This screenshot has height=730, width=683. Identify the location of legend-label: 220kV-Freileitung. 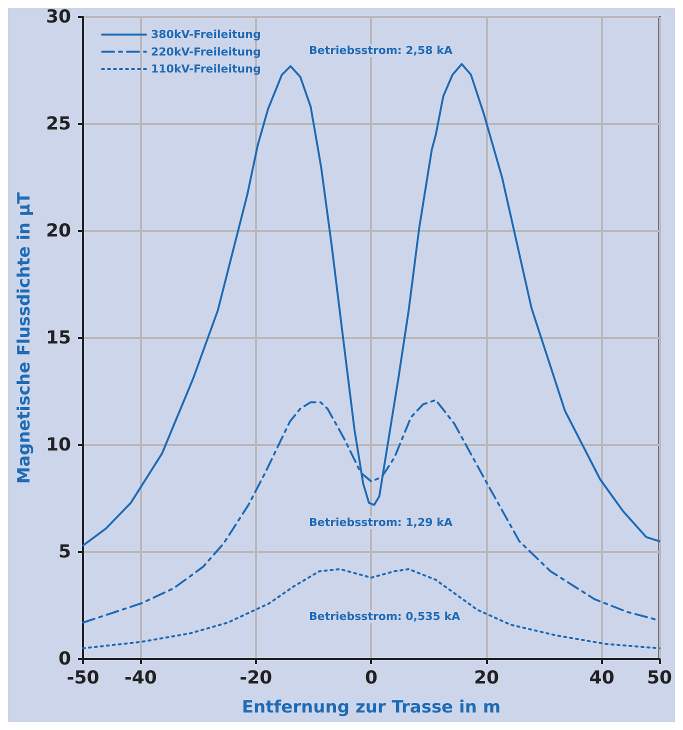
(206, 51).